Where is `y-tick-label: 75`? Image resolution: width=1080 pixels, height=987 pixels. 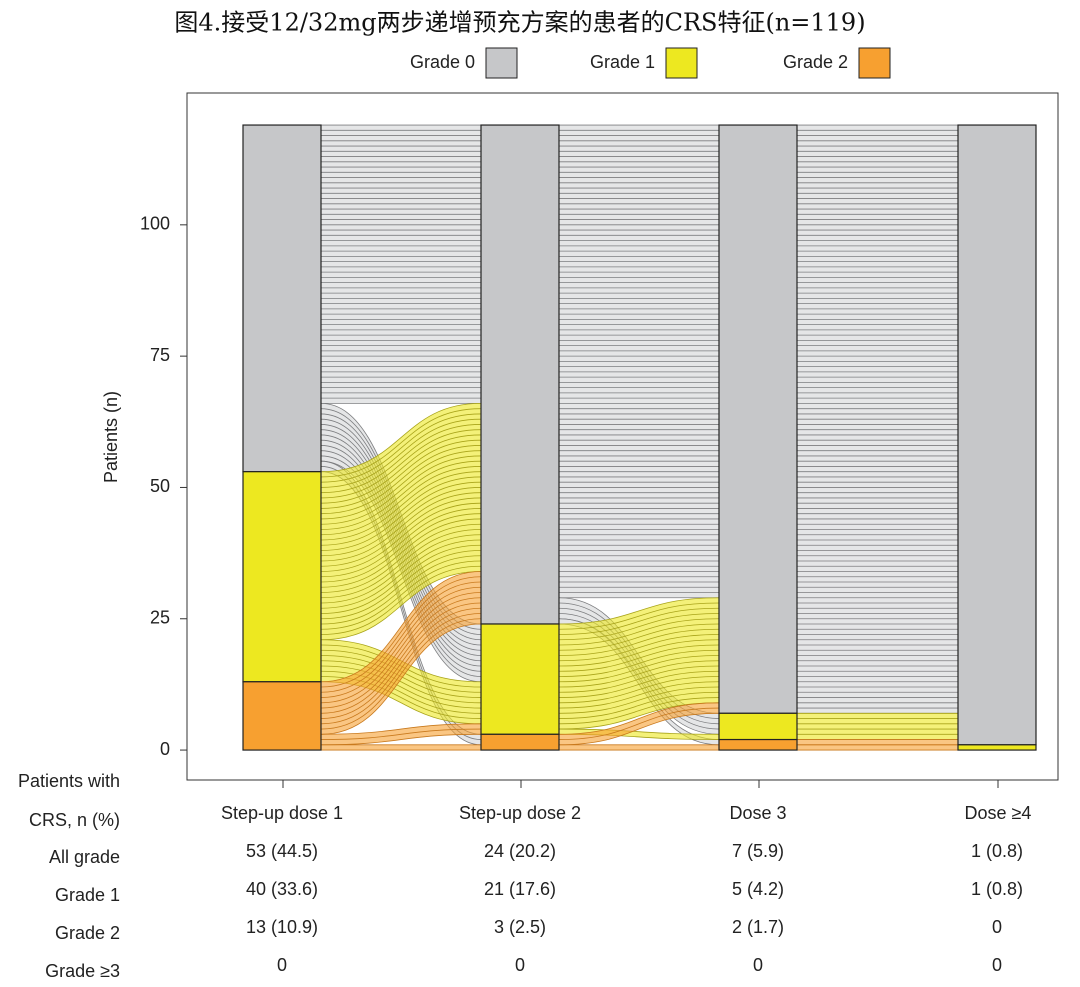
y-tick-label: 75 is located at coordinates (160, 355).